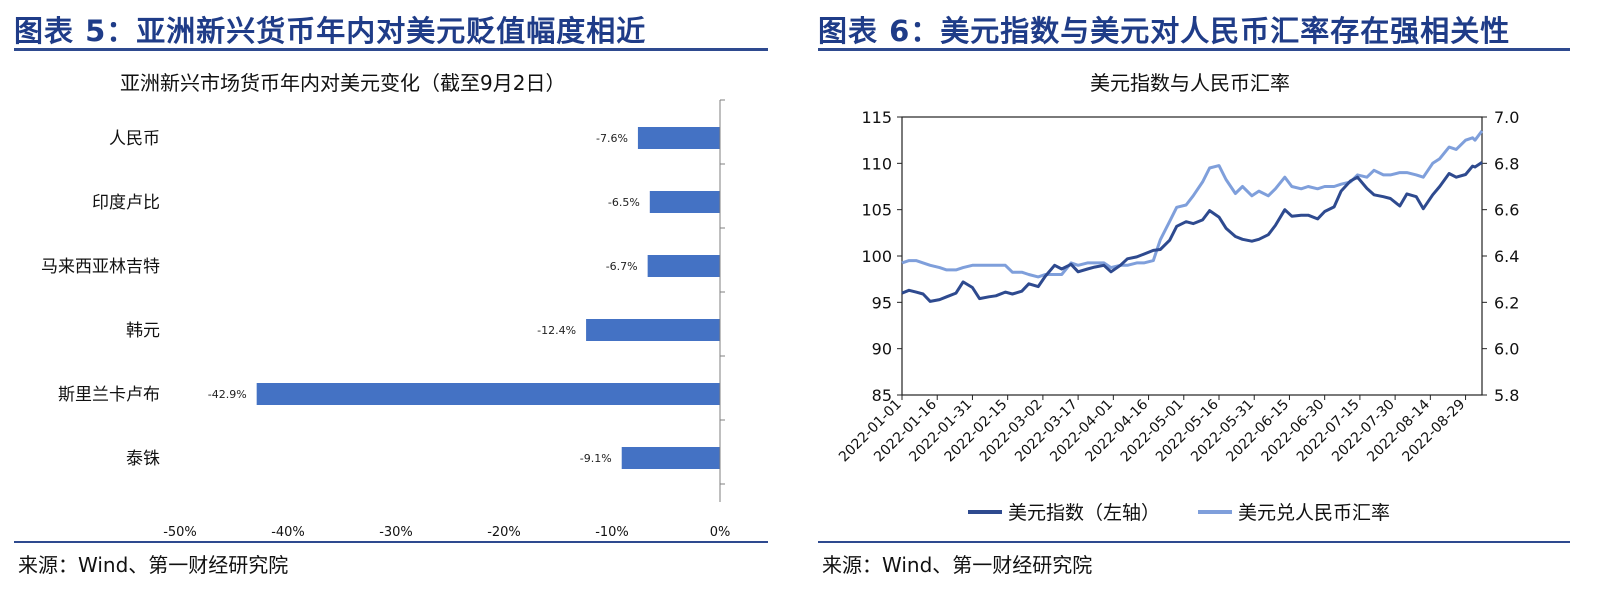  I want to click on line-right-ticks: 5.8 6.0 6.2 6.4 6.6 6.8 7.0, so click(1500, 256).